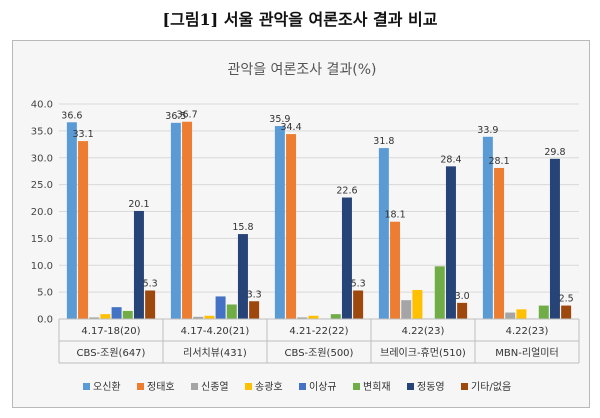  What do you see at coordinates (42, 266) in the screenshot?
I see `y-tick-label: 10.0` at bounding box center [42, 266].